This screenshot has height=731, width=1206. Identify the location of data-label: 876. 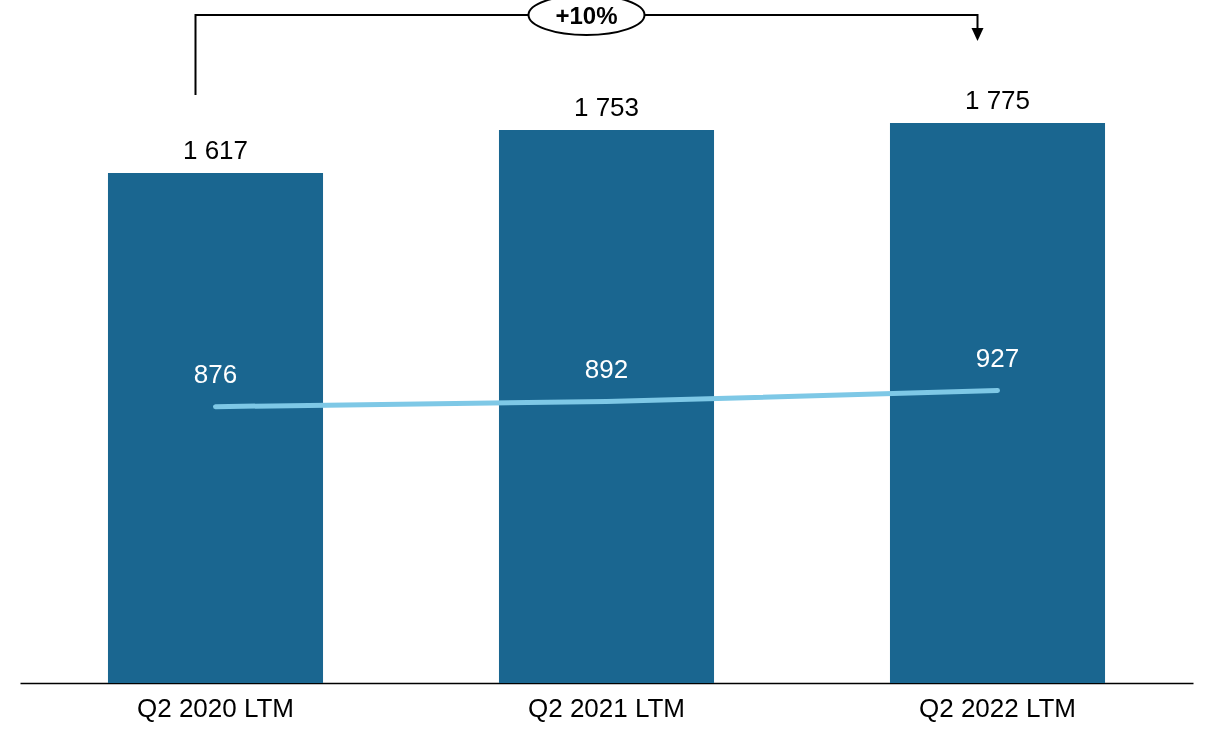
(215, 373).